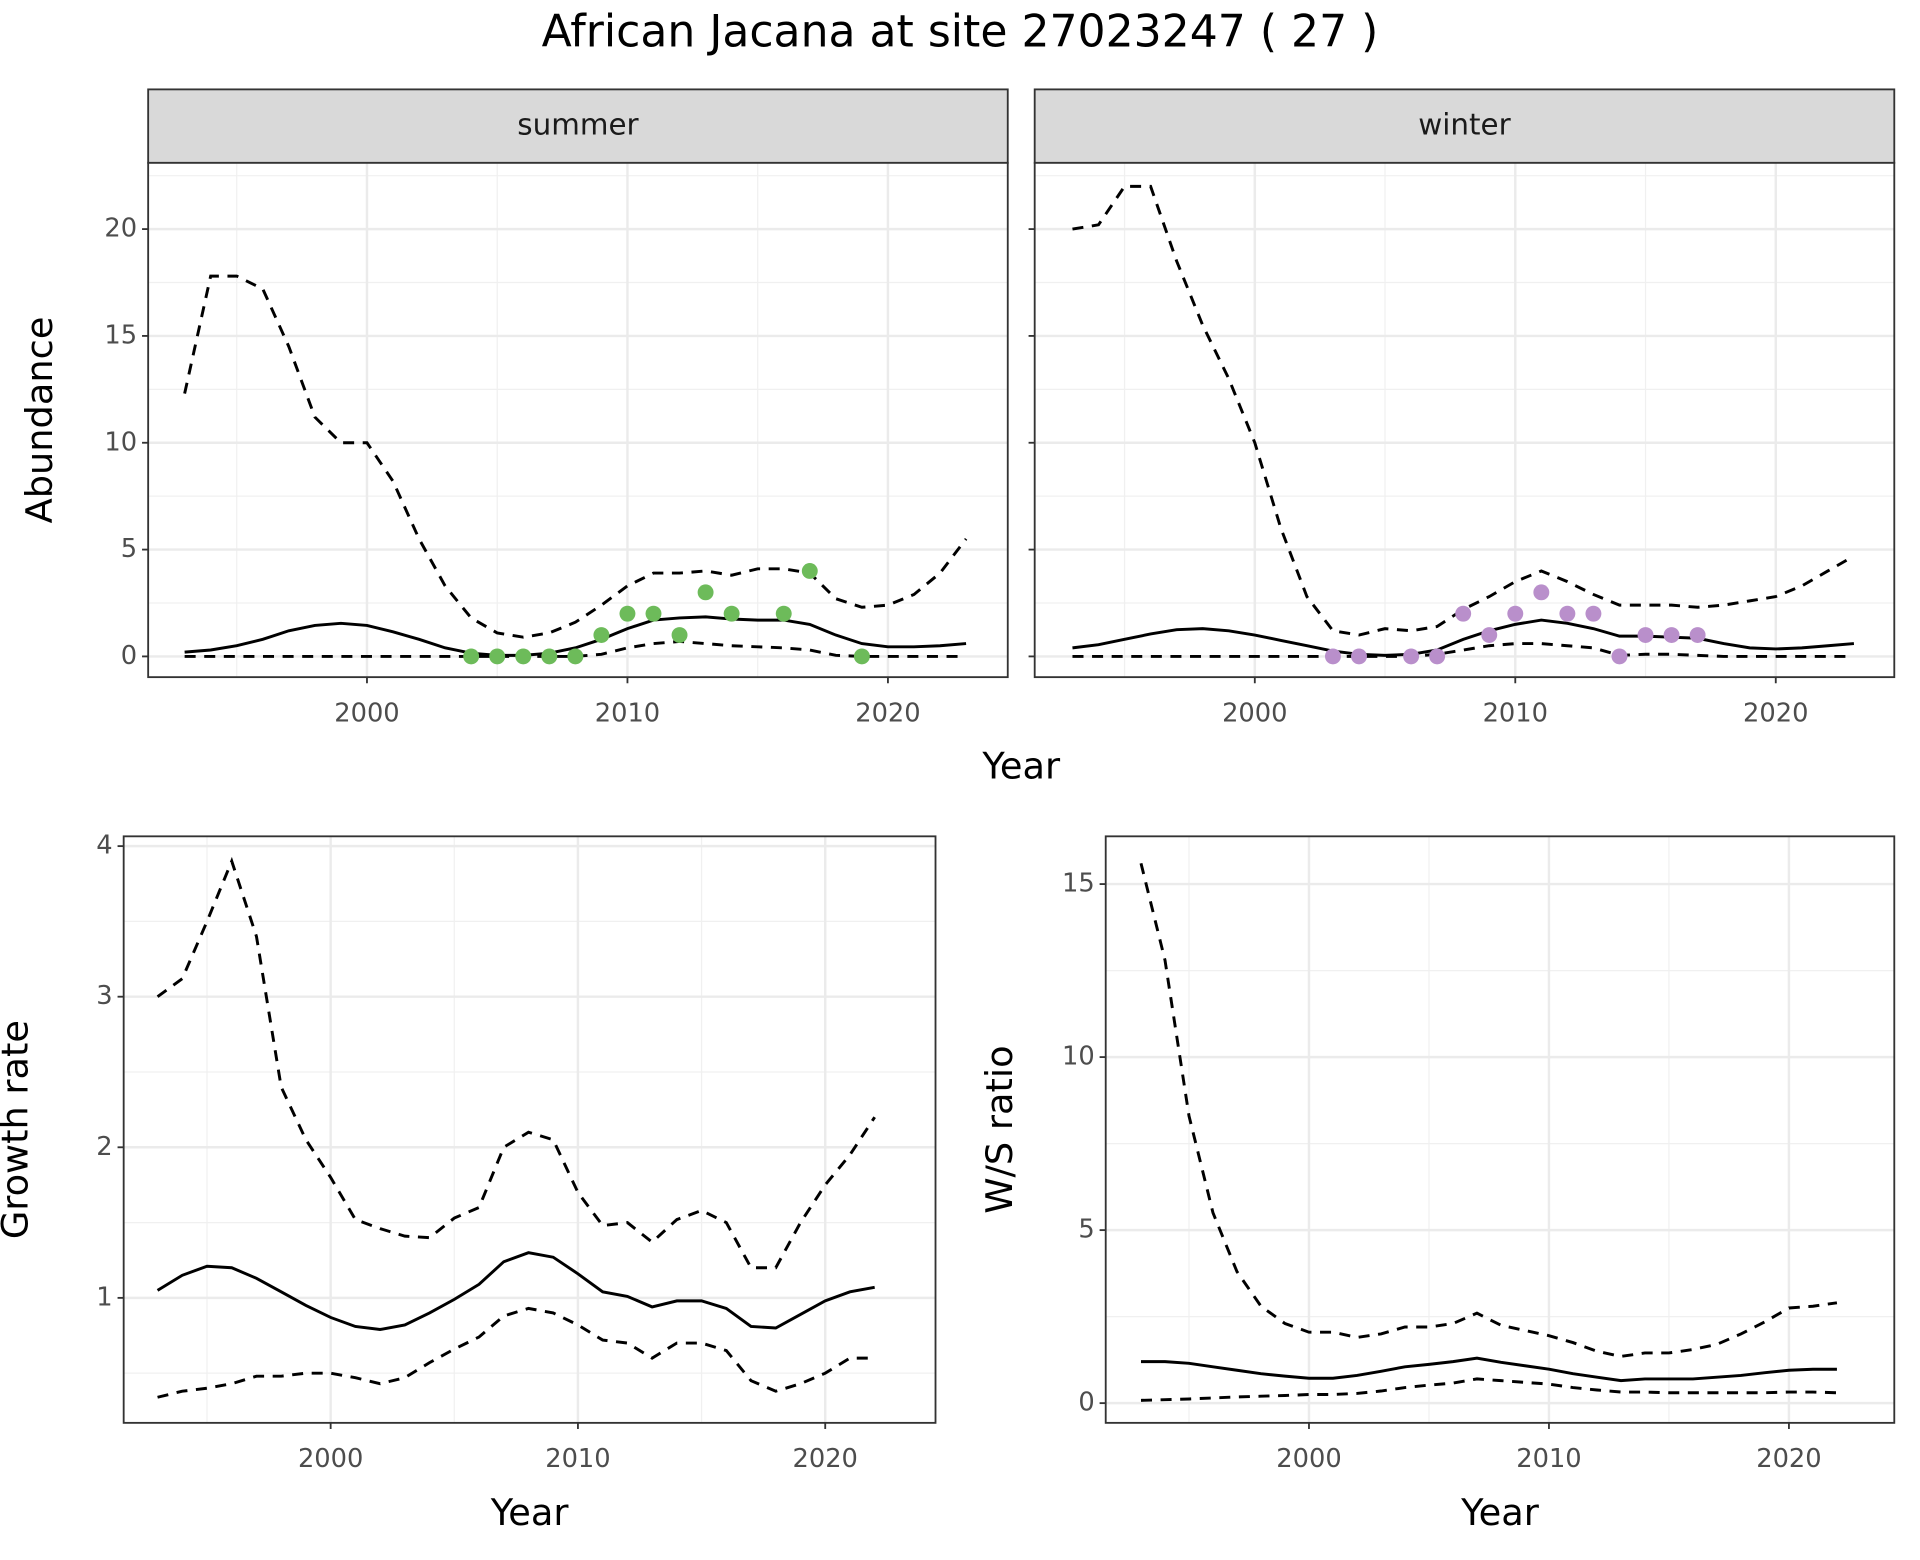 The width and height of the screenshot is (1920, 1560). What do you see at coordinates (18, 1129) in the screenshot?
I see `y-axis-label: Growth rate` at bounding box center [18, 1129].